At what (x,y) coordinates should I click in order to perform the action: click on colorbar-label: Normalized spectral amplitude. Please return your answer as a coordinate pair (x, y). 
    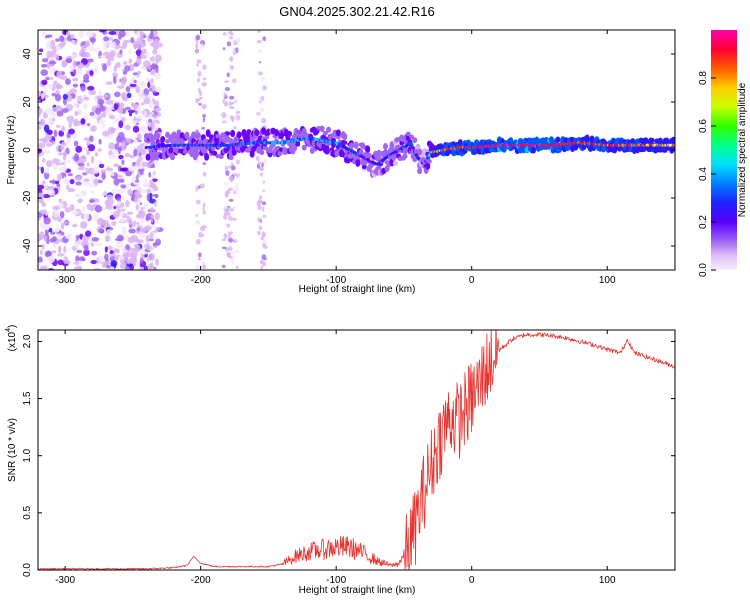
    Looking at the image, I should click on (742, 149).